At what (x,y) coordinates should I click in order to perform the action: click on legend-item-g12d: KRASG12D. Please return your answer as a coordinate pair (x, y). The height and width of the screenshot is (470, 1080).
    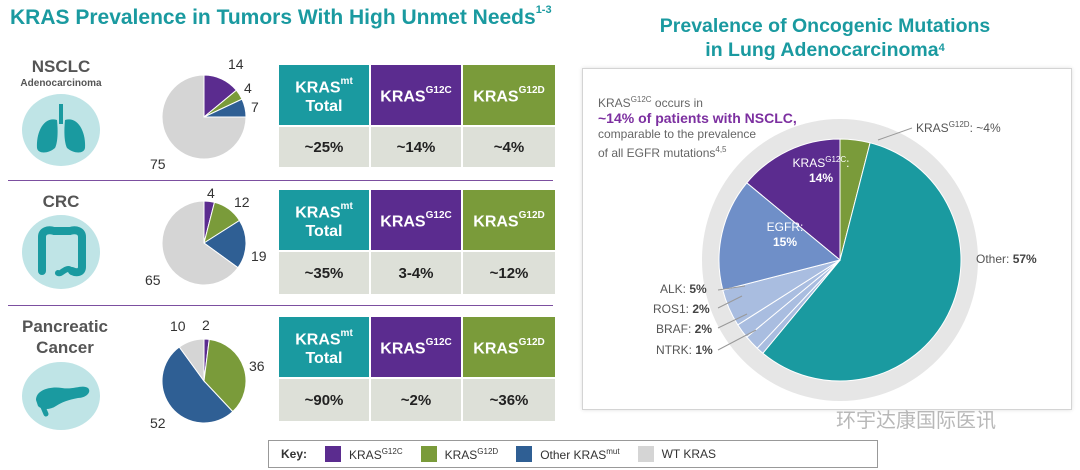
    Looking at the image, I should click on (471, 454).